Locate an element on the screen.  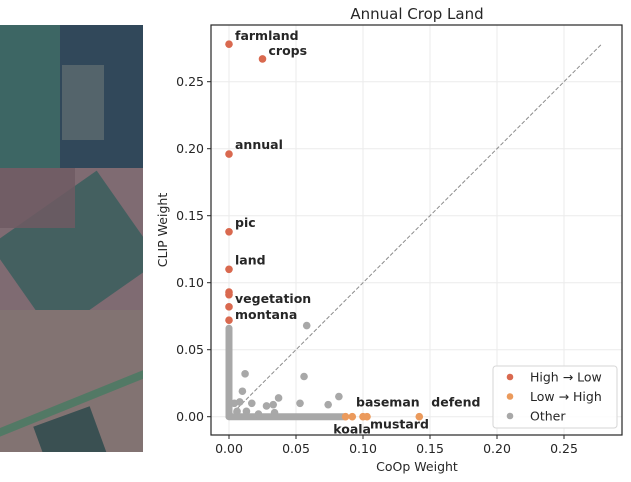
point-label: defend is located at coordinates (455, 402).